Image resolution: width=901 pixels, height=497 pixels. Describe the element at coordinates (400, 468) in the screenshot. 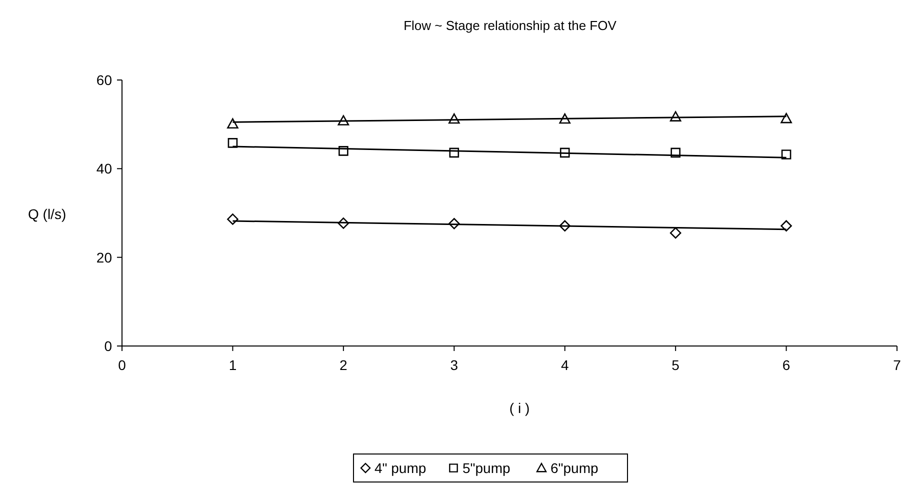

I see `legend-label: 4" pump` at that location.